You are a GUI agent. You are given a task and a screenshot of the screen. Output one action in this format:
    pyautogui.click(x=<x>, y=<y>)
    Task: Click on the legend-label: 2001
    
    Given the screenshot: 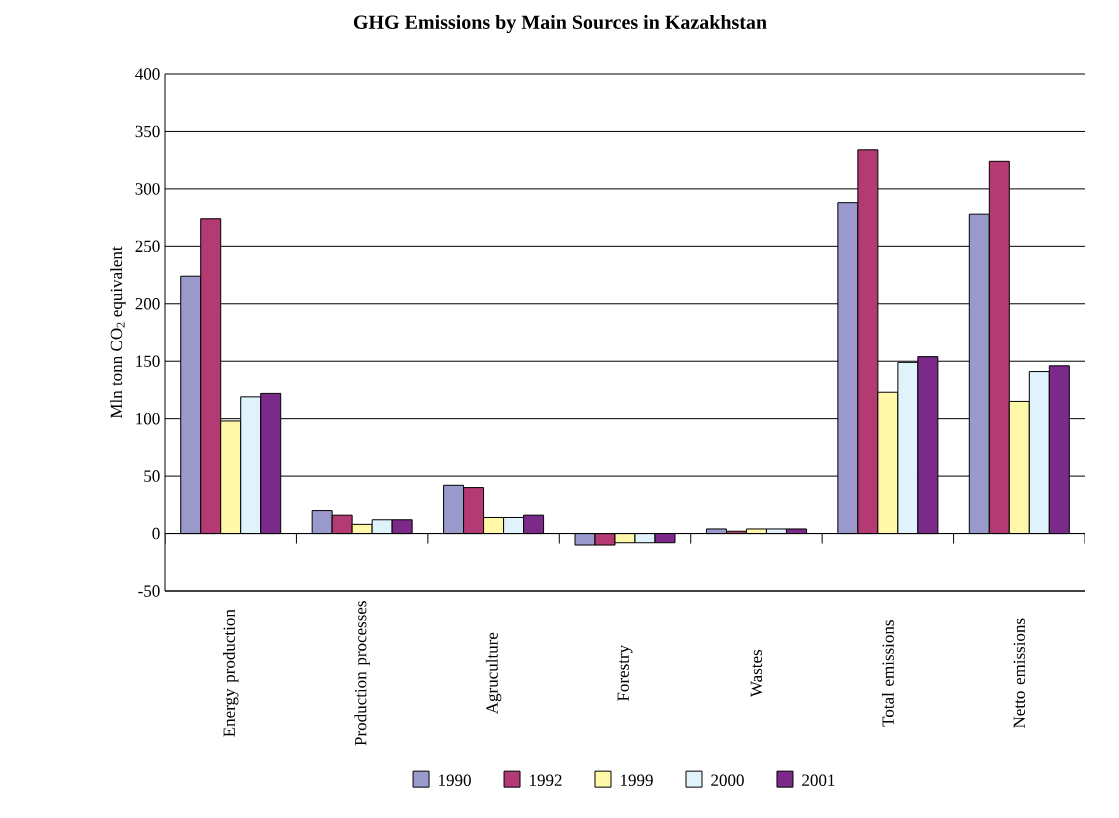 What is the action you would take?
    pyautogui.click(x=818, y=780)
    